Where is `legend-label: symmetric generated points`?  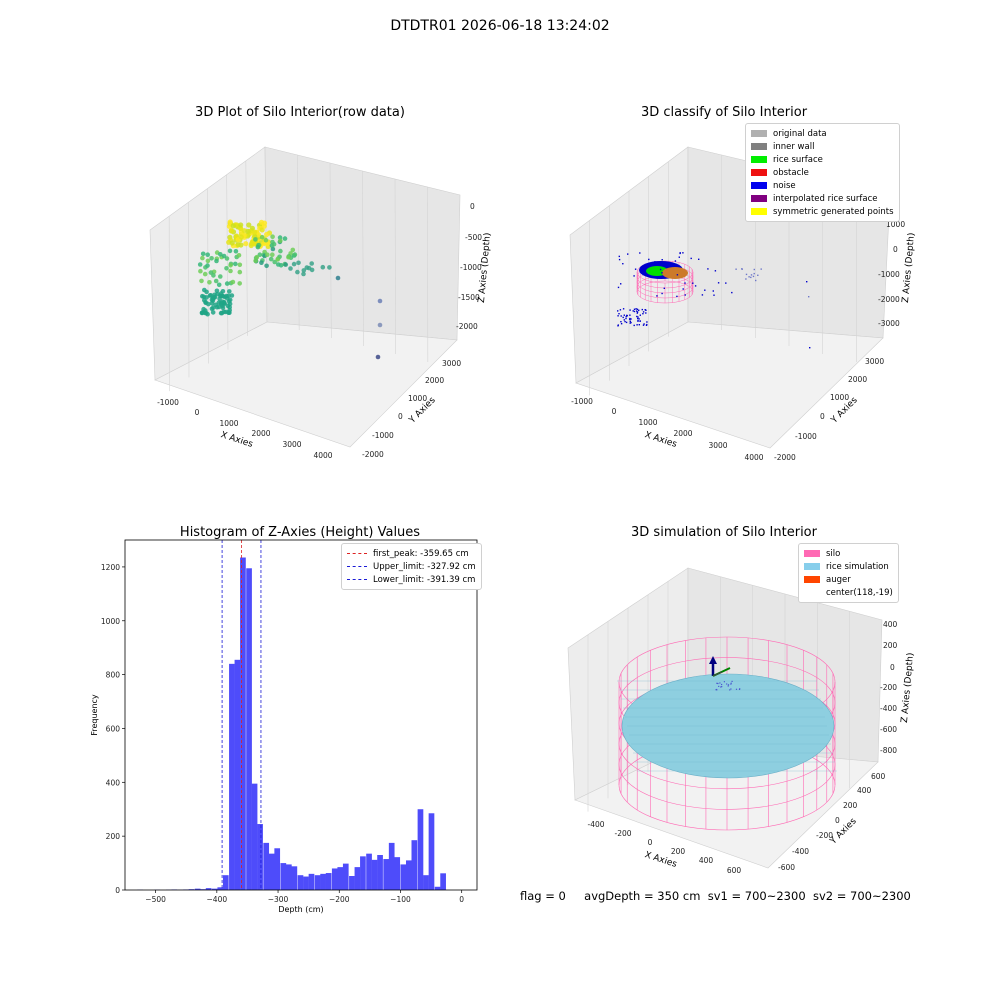 legend-label: symmetric generated points is located at coordinates (833, 211).